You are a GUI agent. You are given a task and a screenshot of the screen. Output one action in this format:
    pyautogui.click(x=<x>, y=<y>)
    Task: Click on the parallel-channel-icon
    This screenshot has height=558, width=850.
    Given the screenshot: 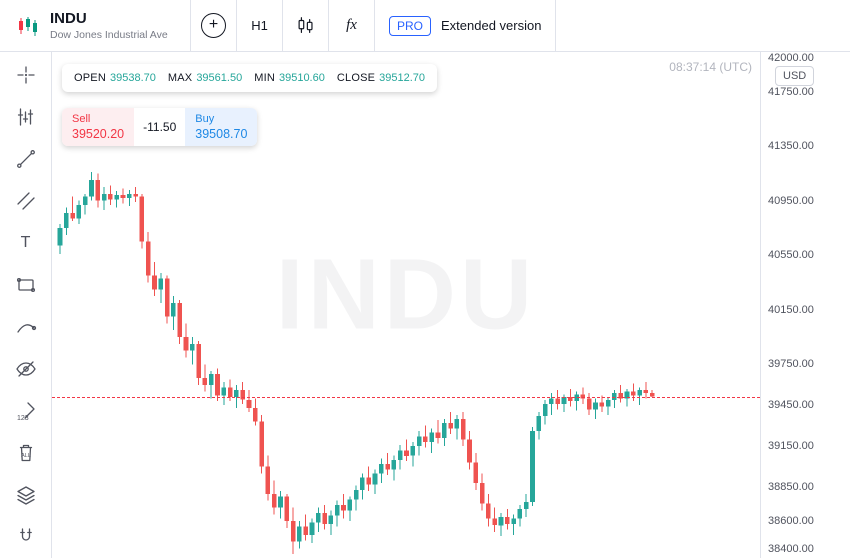 What is the action you would take?
    pyautogui.click(x=25, y=201)
    